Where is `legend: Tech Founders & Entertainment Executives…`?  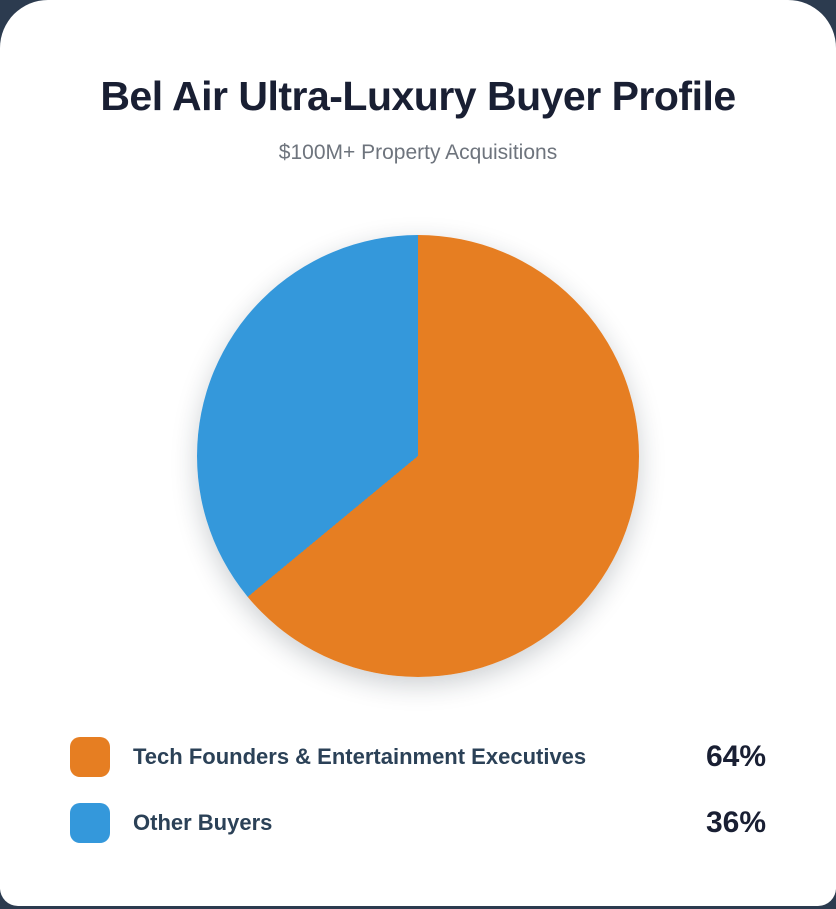
legend: Tech Founders & Entertainment Executives… is located at coordinates (418, 790).